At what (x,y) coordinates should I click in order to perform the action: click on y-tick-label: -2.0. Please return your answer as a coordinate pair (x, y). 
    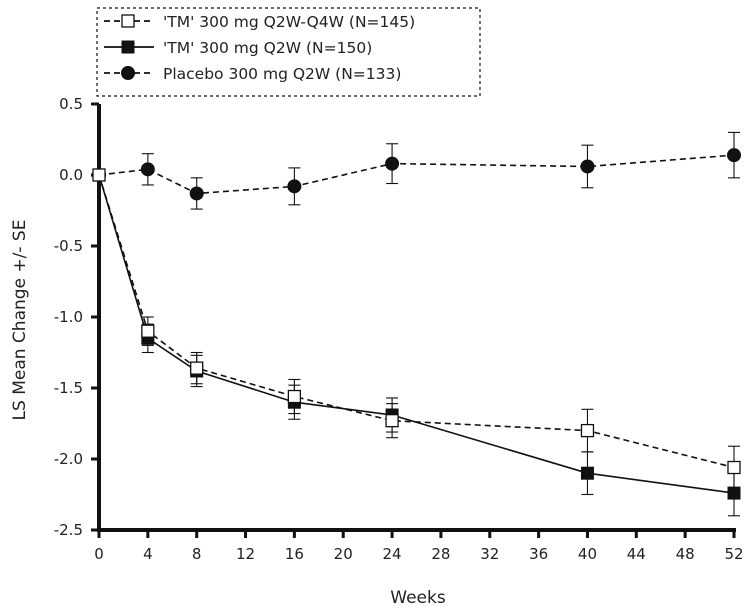
    Looking at the image, I should click on (68, 459).